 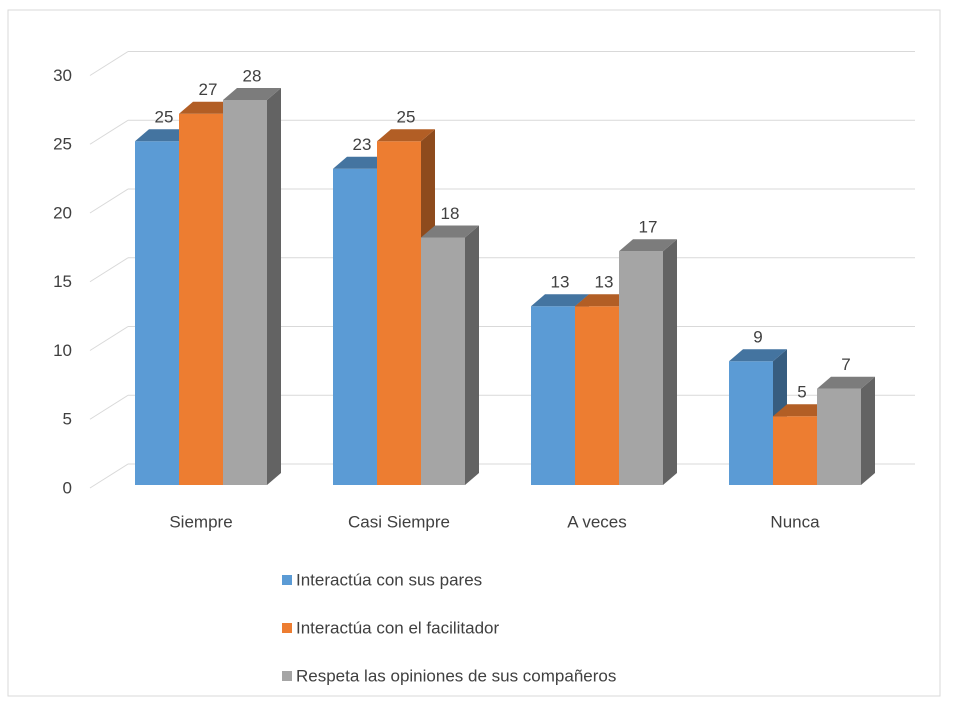 I want to click on data-label: 5, so click(x=801, y=392).